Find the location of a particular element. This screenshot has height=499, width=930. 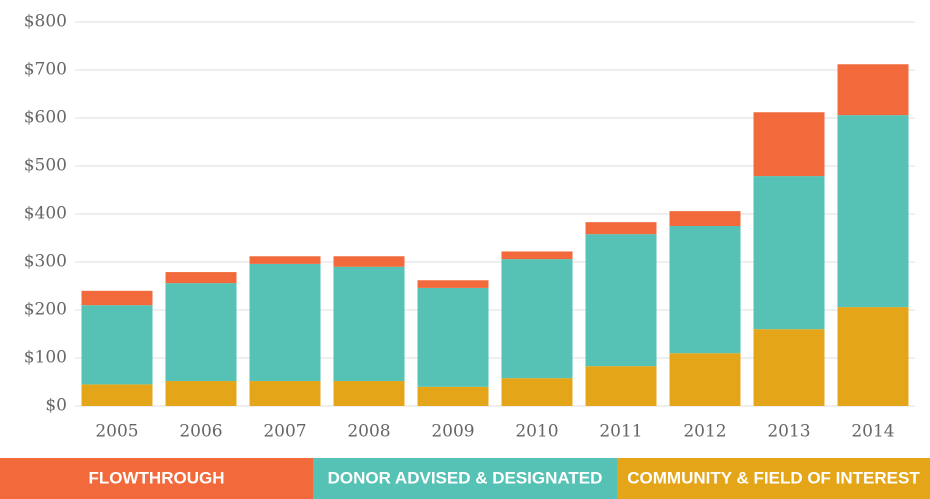

legend-label: COMMUNITY & FIELD OF INTEREST is located at coordinates (773, 477).